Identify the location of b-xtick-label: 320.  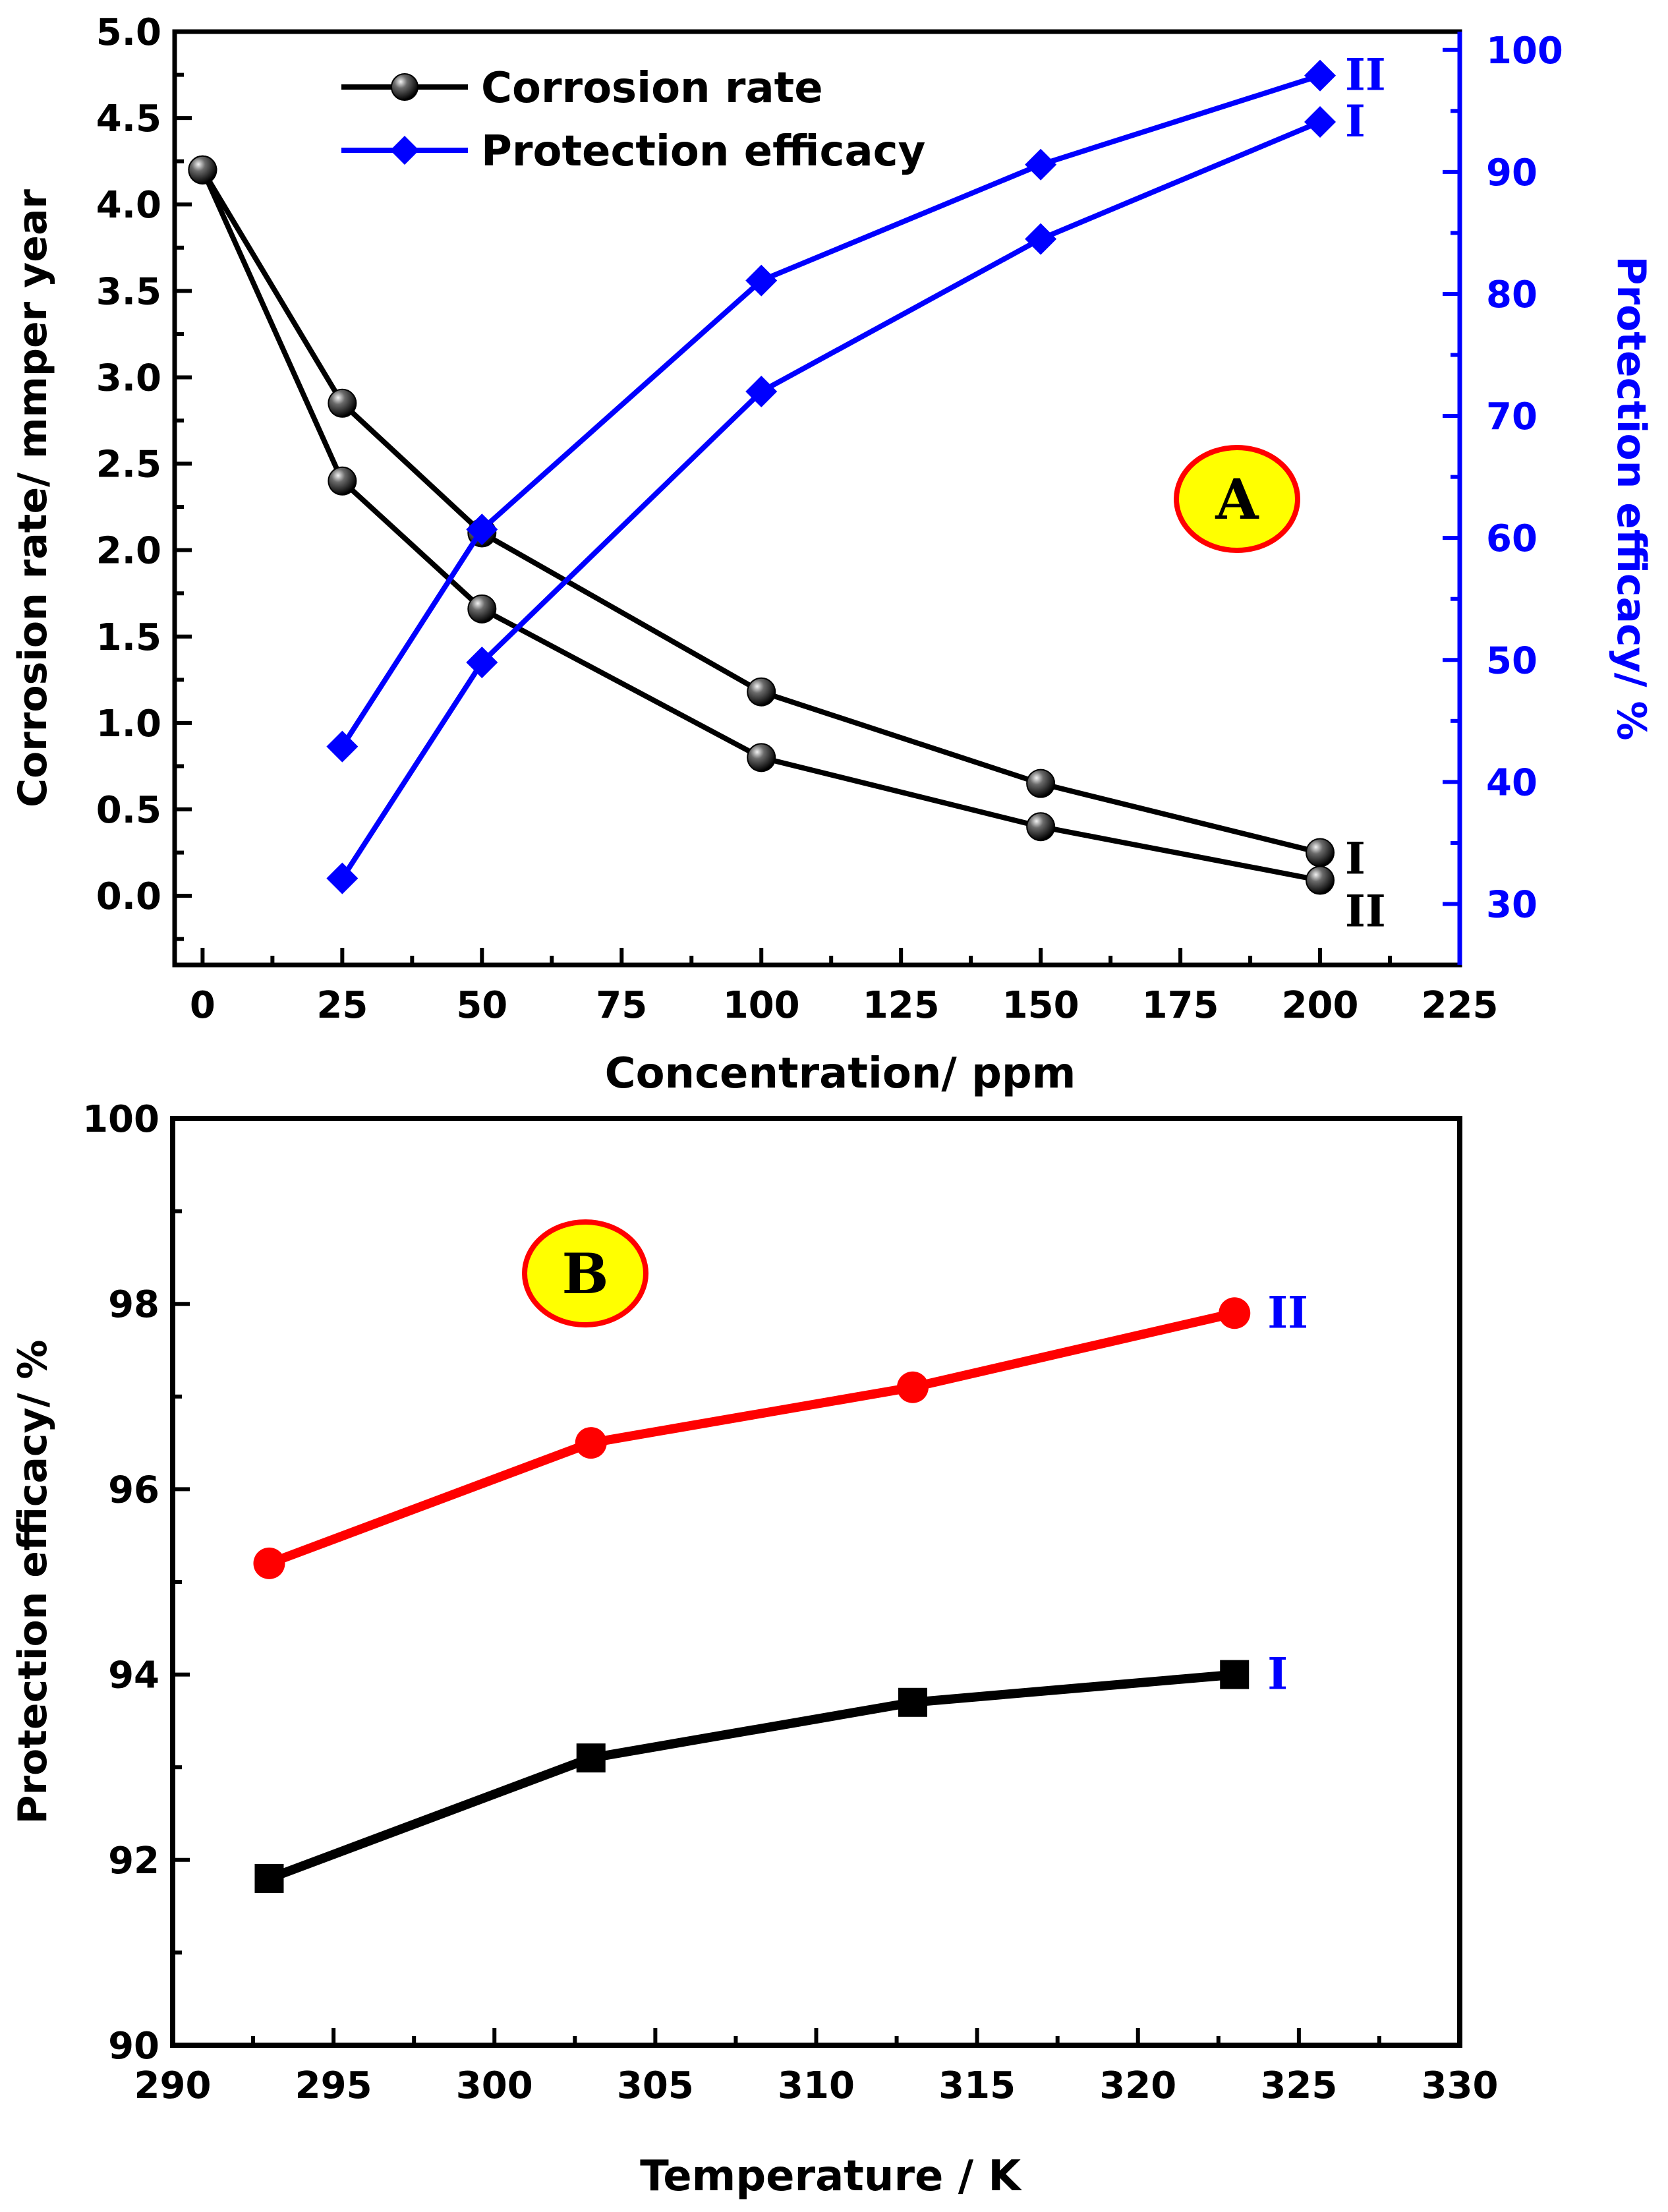
(1137, 2086).